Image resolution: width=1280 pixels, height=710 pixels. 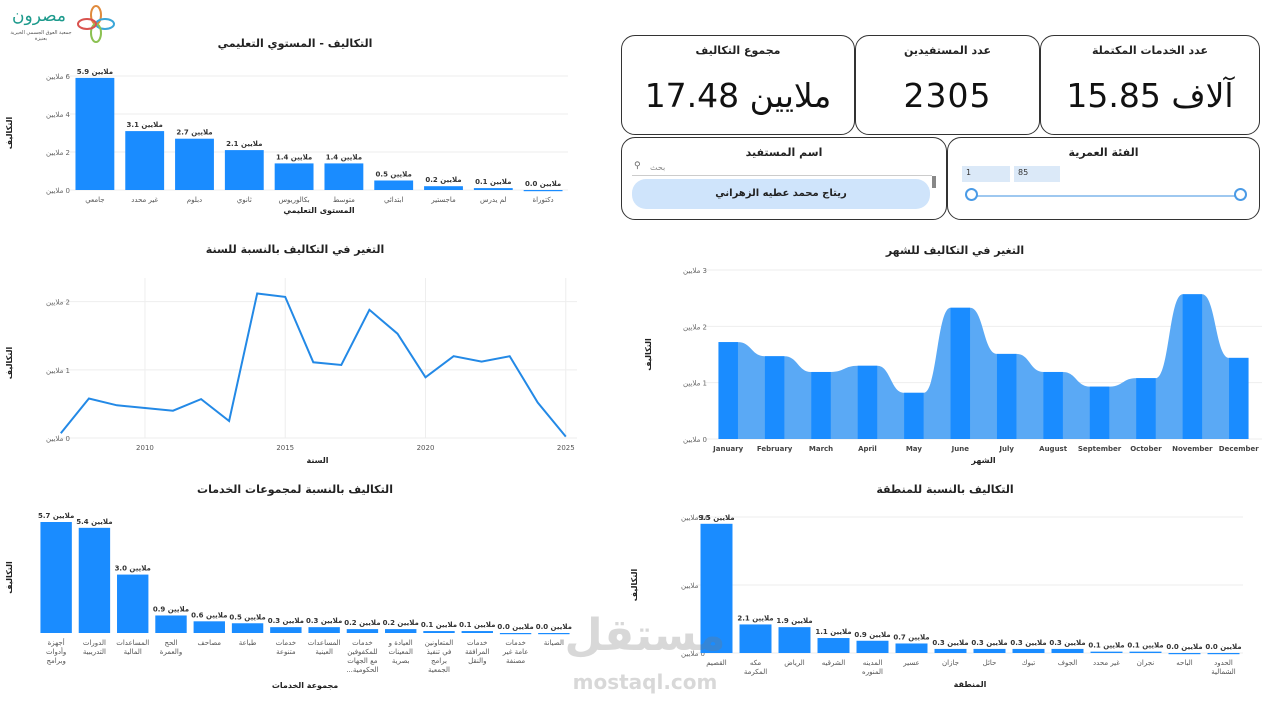 I want to click on kpi-card-completed-services: عدد الخدمات المكتملة آلاف 15.85, so click(x=1150, y=85).